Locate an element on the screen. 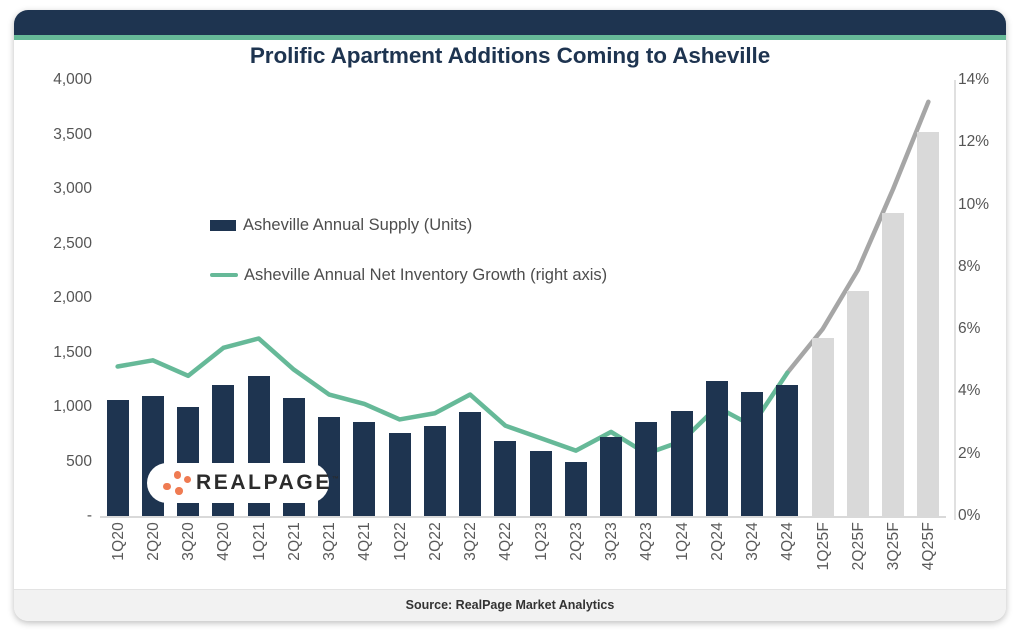 This screenshot has height=633, width=1020. x-axis-tick-label: 4Q23 is located at coordinates (647, 541).